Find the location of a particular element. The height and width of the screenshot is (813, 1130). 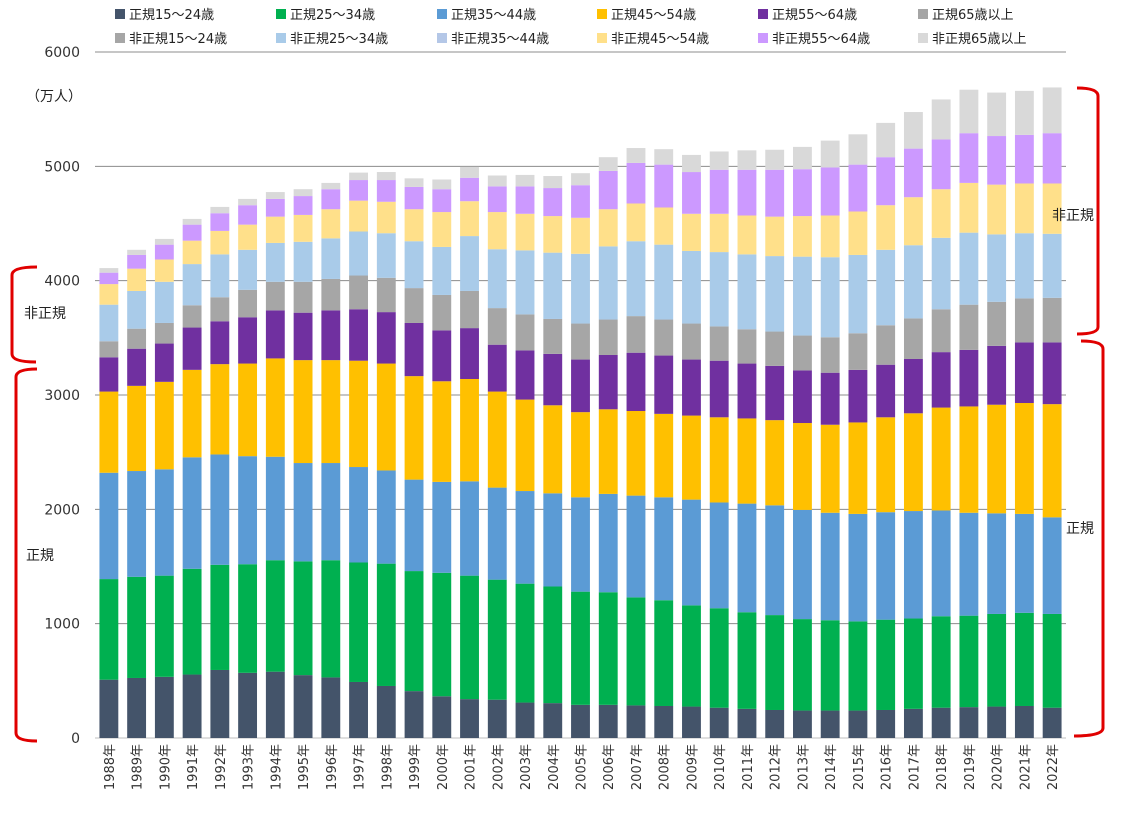

x-tick-label: 2008年 is located at coordinates (665, 767).